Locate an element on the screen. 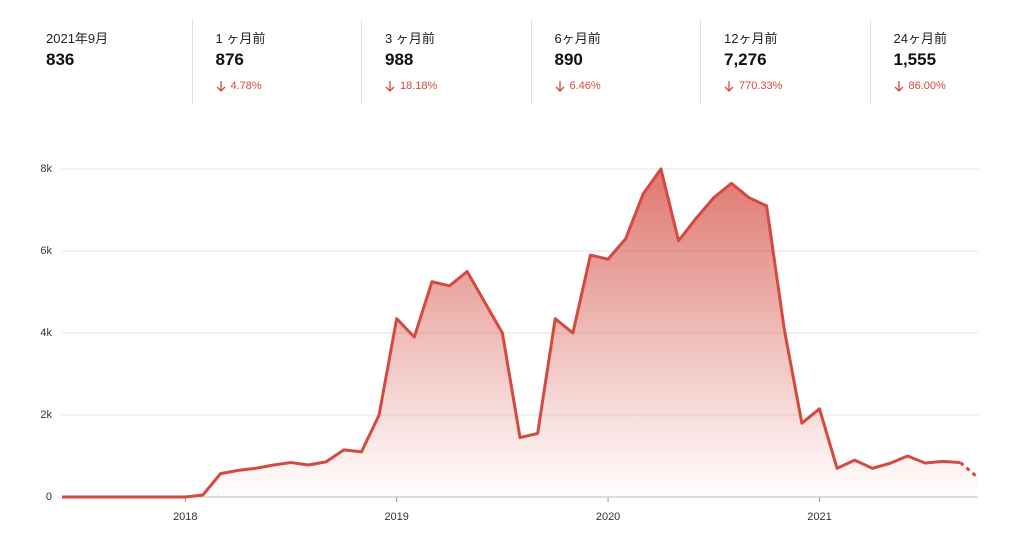 The height and width of the screenshot is (551, 1024). x-tick-label: 2021 is located at coordinates (819, 517).